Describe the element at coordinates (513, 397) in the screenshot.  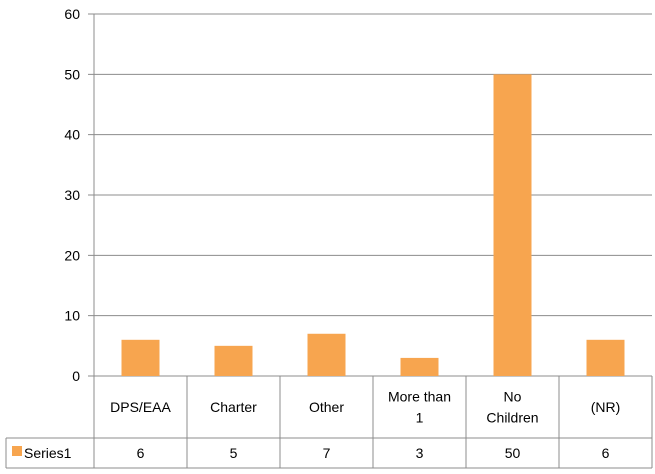
I see `category-label: No` at that location.